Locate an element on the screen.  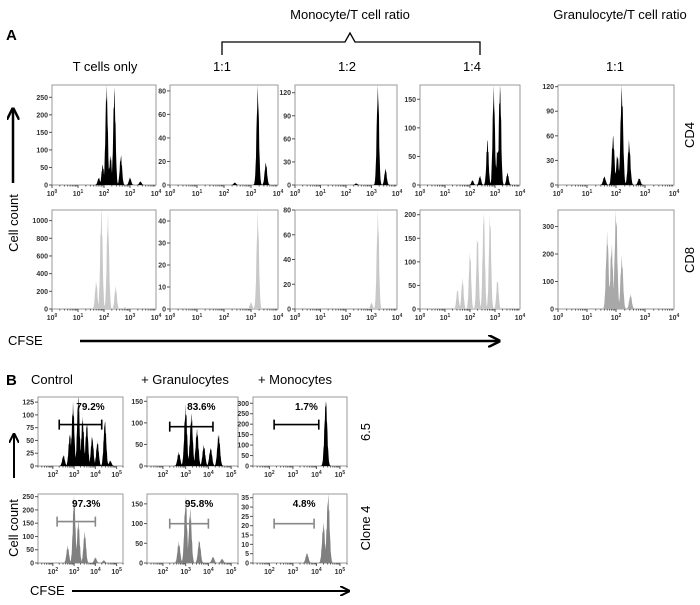
row-label-clone4: Clone 4 is located at coordinates (365, 528).